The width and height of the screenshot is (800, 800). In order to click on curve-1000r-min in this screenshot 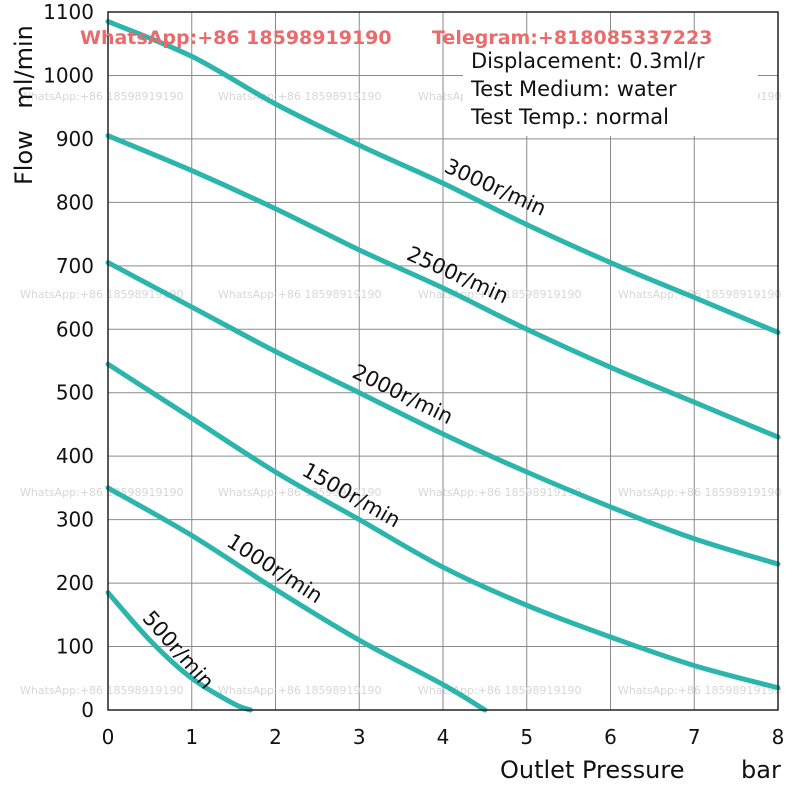, I will do `click(296, 599)`.